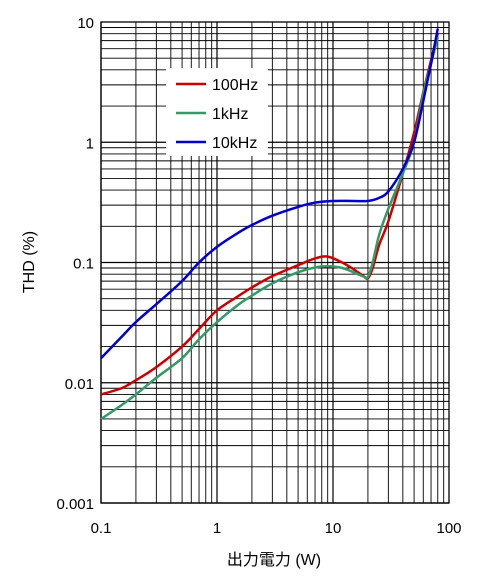 Image resolution: width=485 pixels, height=583 pixels. What do you see at coordinates (85, 23) in the screenshot?
I see `y-tick-label: 10` at bounding box center [85, 23].